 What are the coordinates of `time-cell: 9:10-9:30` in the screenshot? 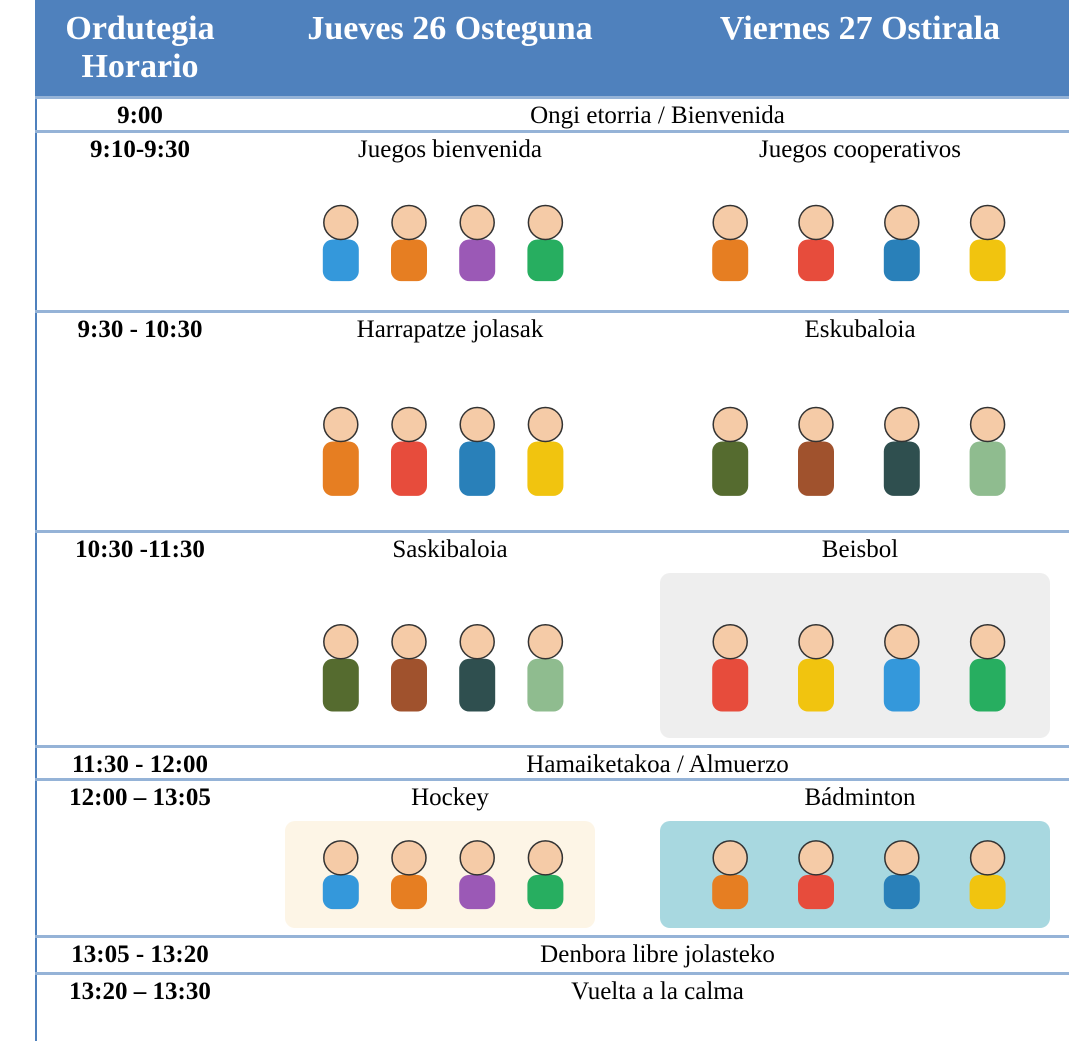 It's located at (140, 149).